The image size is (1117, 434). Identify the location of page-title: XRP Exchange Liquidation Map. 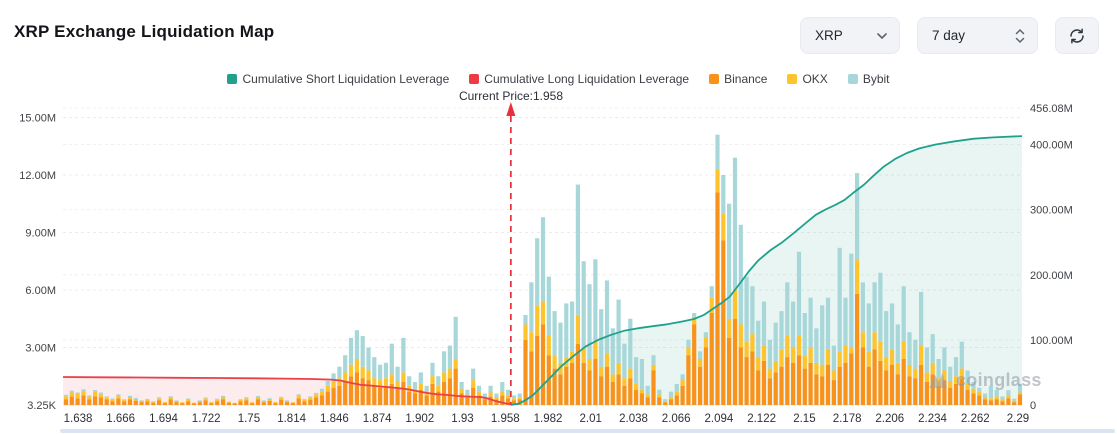
(144, 31).